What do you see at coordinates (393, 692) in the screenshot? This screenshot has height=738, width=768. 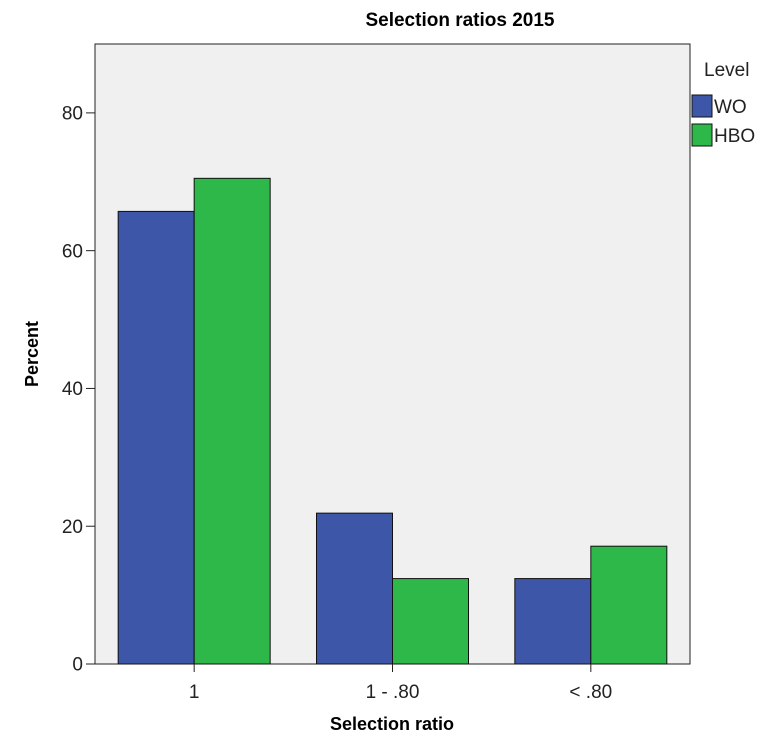 I see `x-tick-label: 1 - .80` at bounding box center [393, 692].